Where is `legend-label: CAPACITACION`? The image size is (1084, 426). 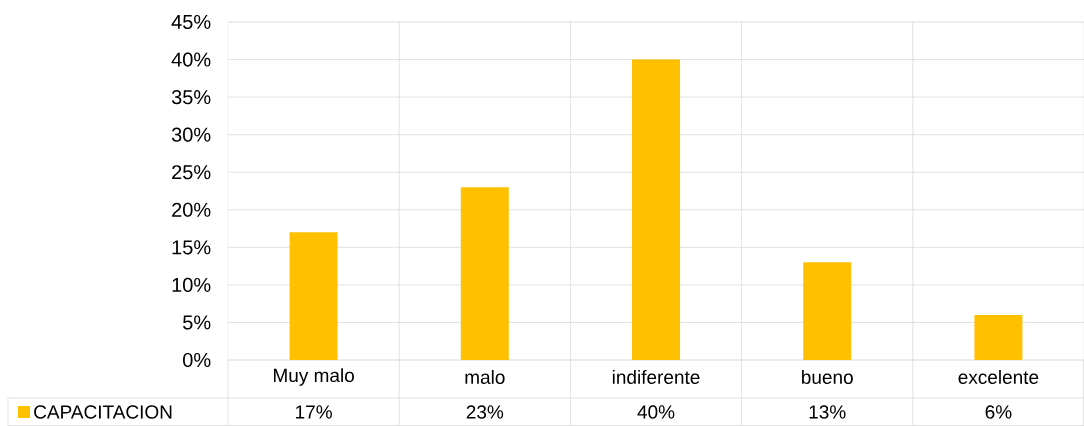
legend-label: CAPACITACION is located at coordinates (103, 412).